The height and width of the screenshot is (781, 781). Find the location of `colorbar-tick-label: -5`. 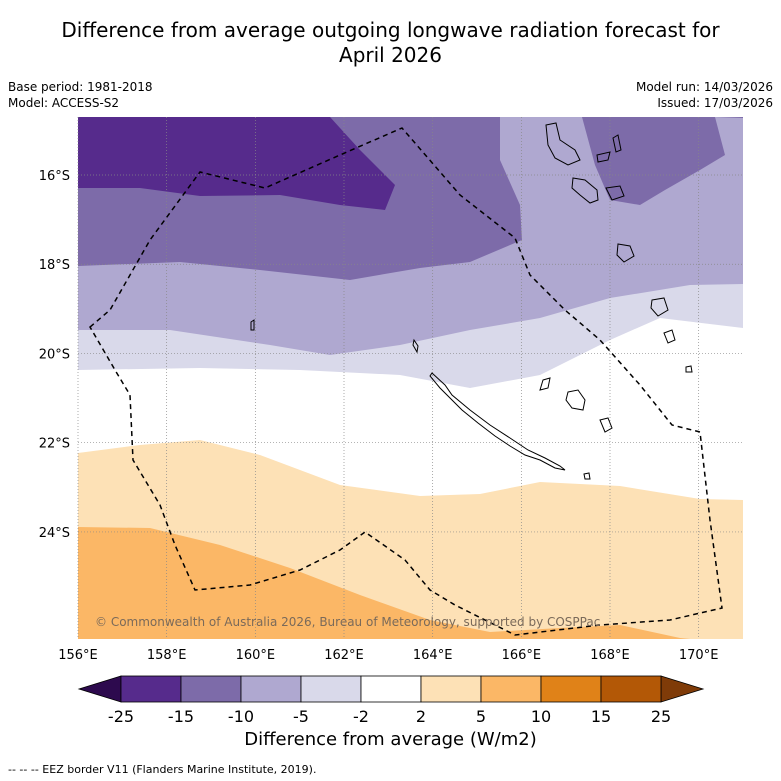

colorbar-tick-label: -5 is located at coordinates (301, 716).